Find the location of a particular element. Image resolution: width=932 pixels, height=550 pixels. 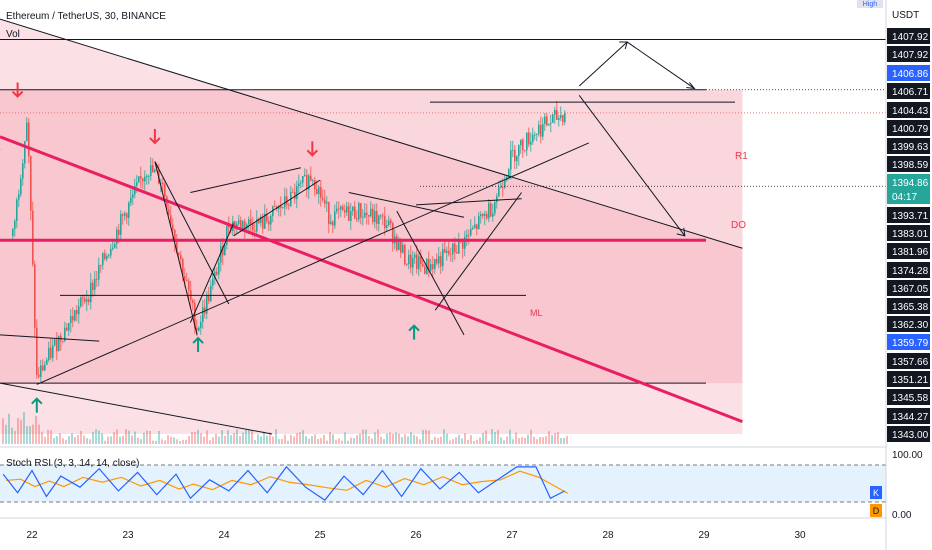

stoch-rsi-label: Stoch RSI (3, 3, 14, 14, close) is located at coordinates (73, 463).